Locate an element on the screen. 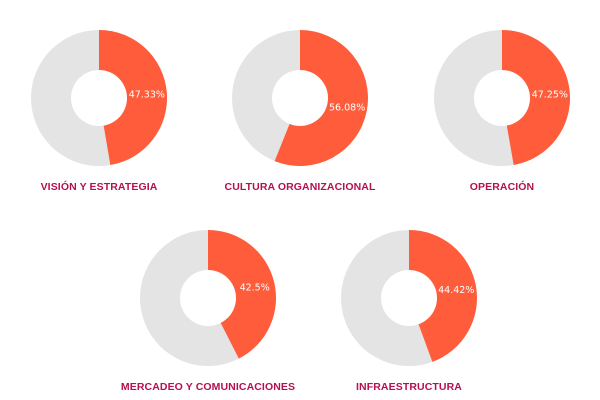  donut-chart-cultura-organizacional: 56.08% is located at coordinates (300, 98).